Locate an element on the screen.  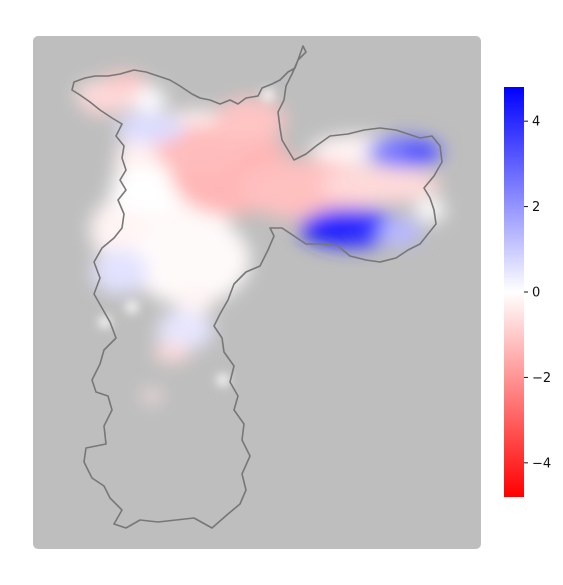
colorbar-tick-label: 0 is located at coordinates (536, 293).